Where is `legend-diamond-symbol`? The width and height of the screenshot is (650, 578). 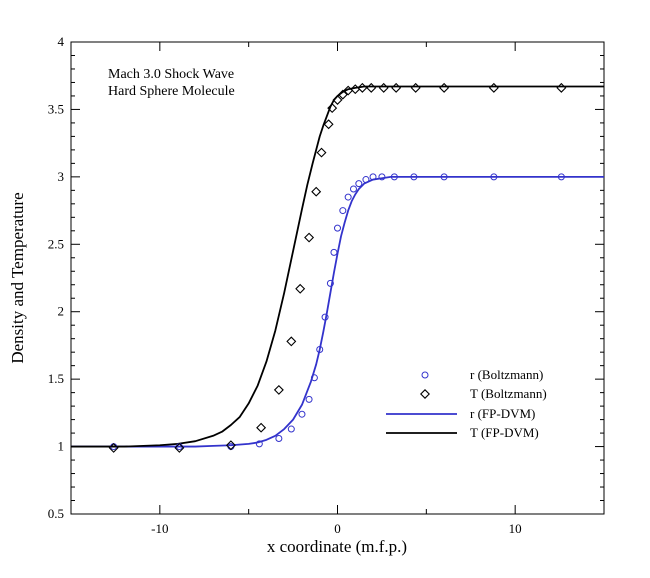
legend-diamond-symbol is located at coordinates (425, 394).